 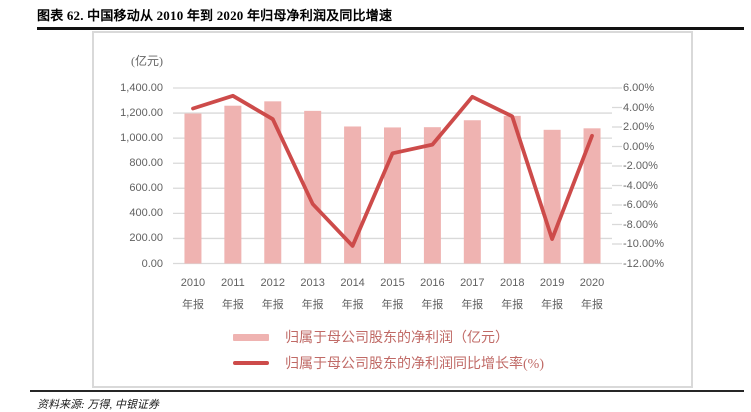 What do you see at coordinates (193, 188) in the screenshot?
I see `bar-2010` at bounding box center [193, 188].